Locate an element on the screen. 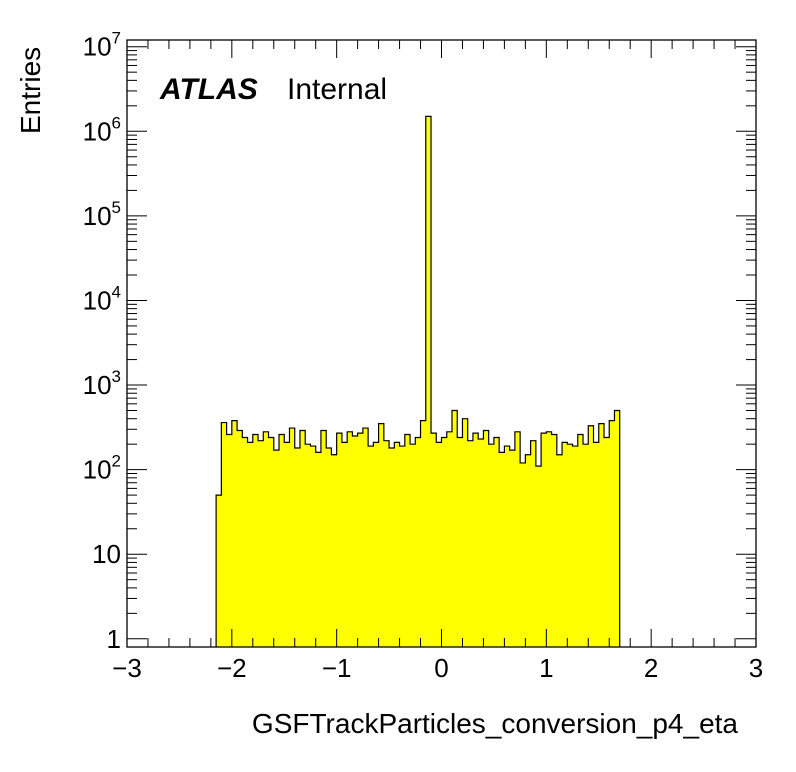 The width and height of the screenshot is (796, 772). x-tick-label: −2 is located at coordinates (232, 668).